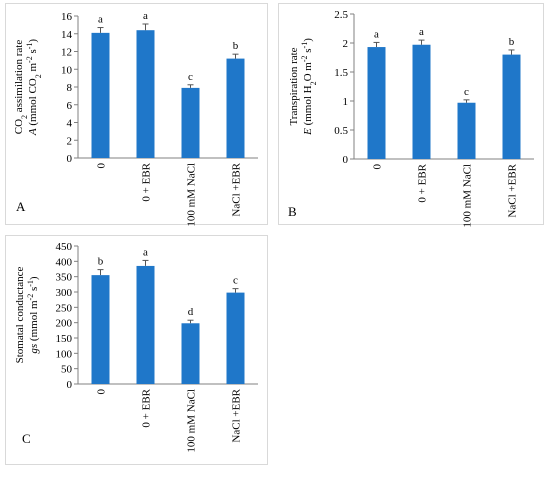  Describe the element at coordinates (468, 196) in the screenshot. I see `category-label-b: 100 mM NaCl` at that location.